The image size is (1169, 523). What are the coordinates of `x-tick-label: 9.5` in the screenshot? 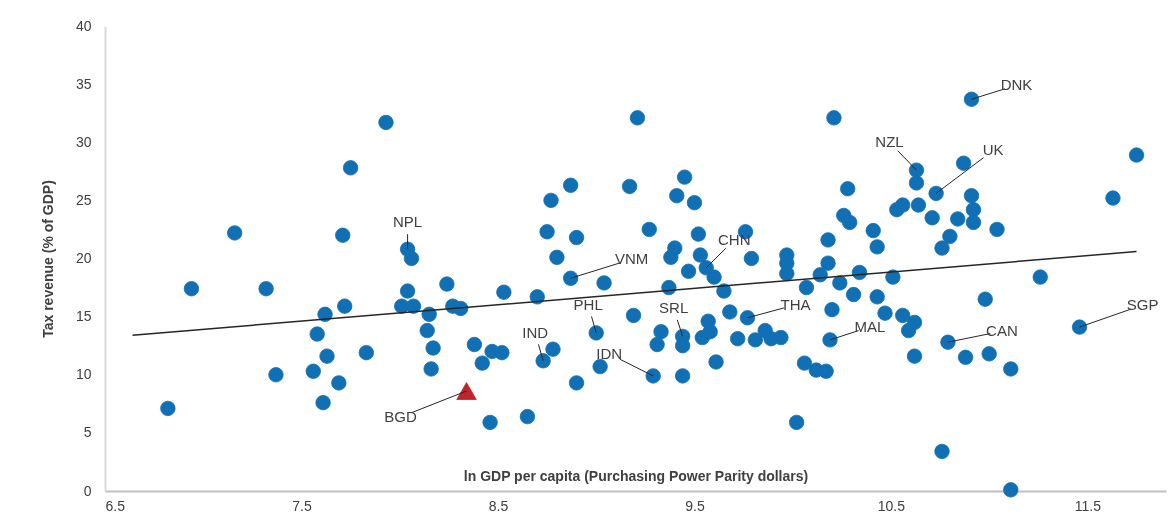 It's located at (695, 505).